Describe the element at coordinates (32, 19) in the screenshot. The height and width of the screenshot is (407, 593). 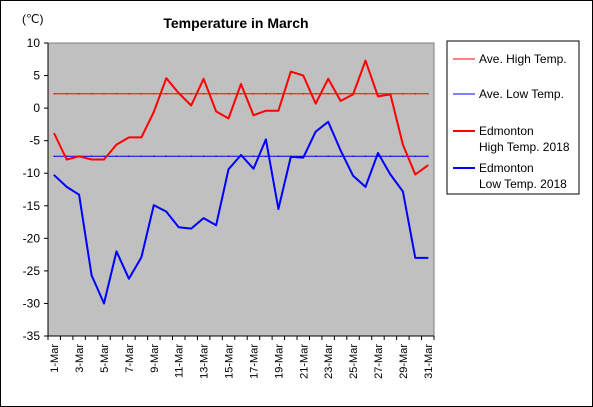
I see `y-unit-label: (℃)` at that location.